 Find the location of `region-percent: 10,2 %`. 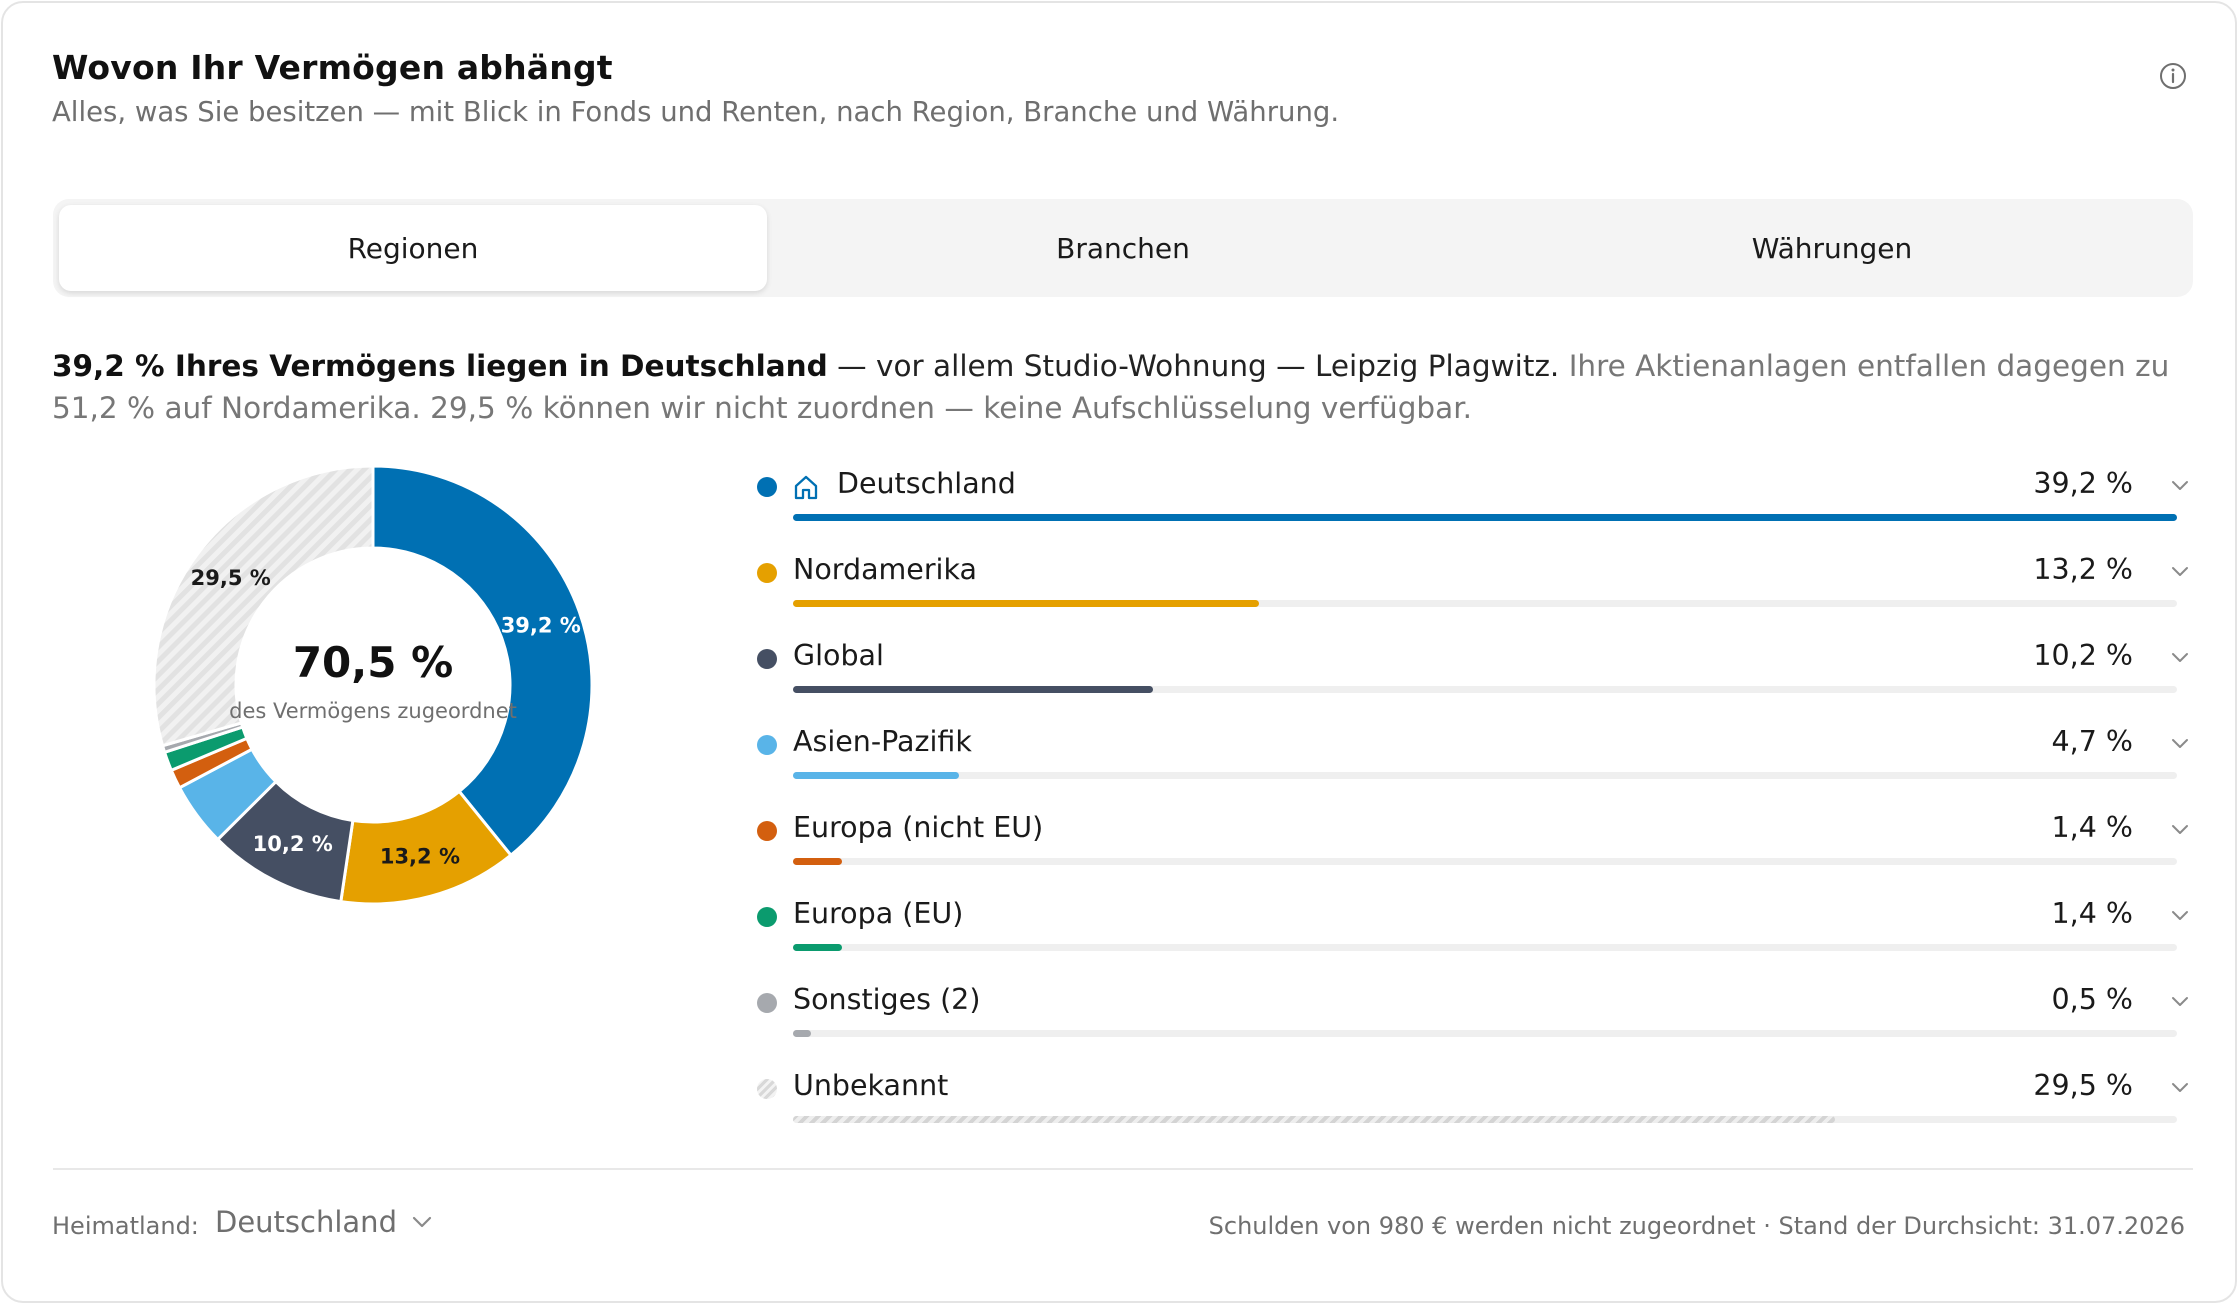

region-percent: 10,2 % is located at coordinates (2083, 655).